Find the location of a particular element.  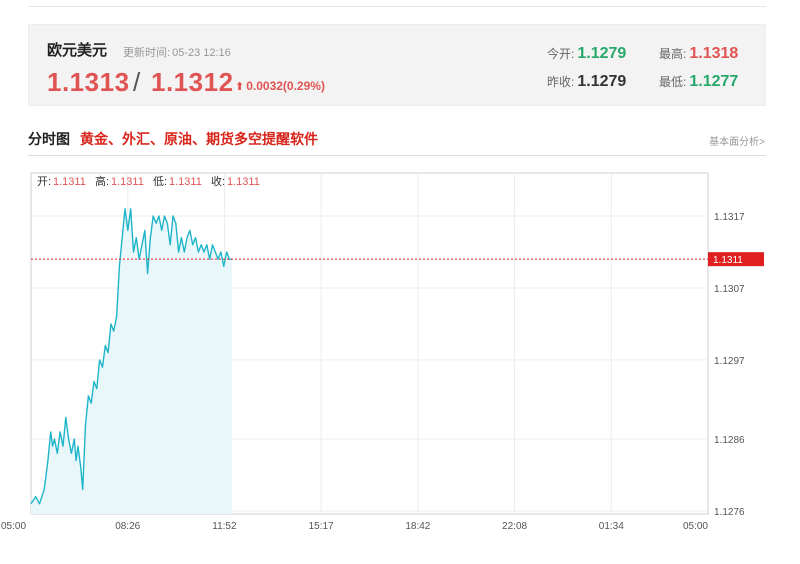

price-change-value: 0.0032(0.29%) is located at coordinates (285, 86).